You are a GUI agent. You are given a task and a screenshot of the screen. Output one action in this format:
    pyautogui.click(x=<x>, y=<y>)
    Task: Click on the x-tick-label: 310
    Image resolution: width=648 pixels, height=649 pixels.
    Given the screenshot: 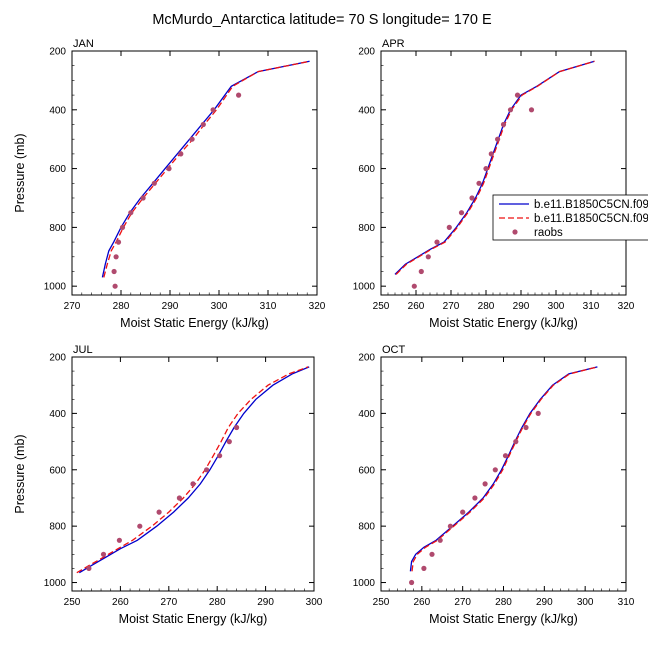 What is the action you would take?
    pyautogui.click(x=626, y=602)
    